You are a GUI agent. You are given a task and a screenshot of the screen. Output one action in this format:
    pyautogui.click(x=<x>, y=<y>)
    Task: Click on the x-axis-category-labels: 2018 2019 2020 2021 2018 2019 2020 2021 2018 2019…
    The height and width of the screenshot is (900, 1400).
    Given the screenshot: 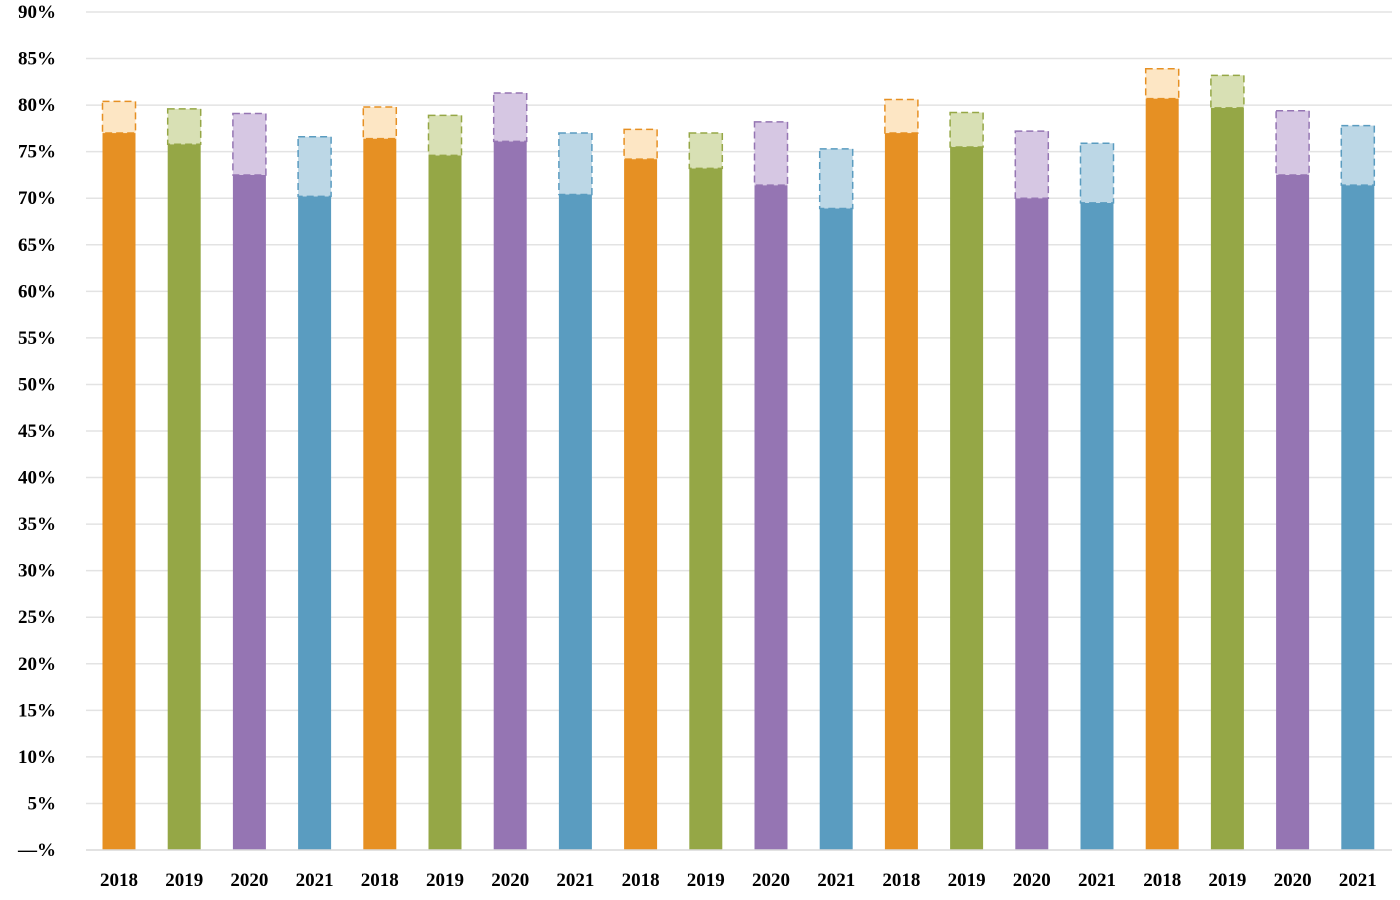 What is the action you would take?
    pyautogui.click(x=738, y=880)
    